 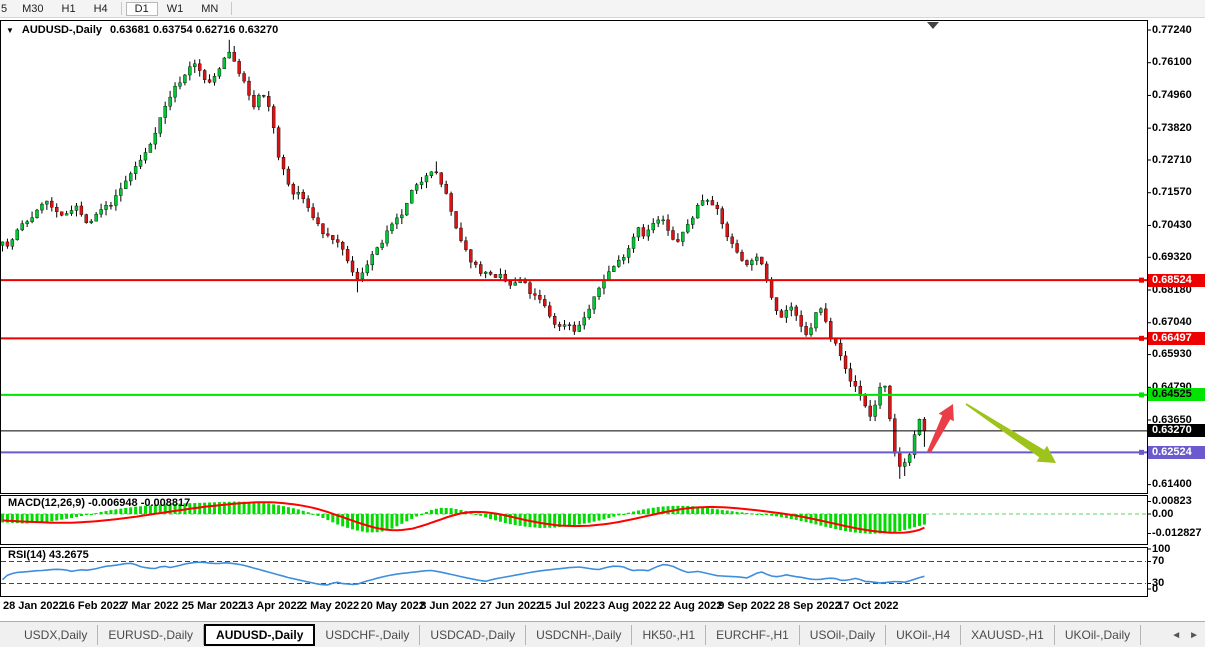 What do you see at coordinates (868, 606) in the screenshot?
I see `date-axis-label: 17 Oct 2022` at bounding box center [868, 606].